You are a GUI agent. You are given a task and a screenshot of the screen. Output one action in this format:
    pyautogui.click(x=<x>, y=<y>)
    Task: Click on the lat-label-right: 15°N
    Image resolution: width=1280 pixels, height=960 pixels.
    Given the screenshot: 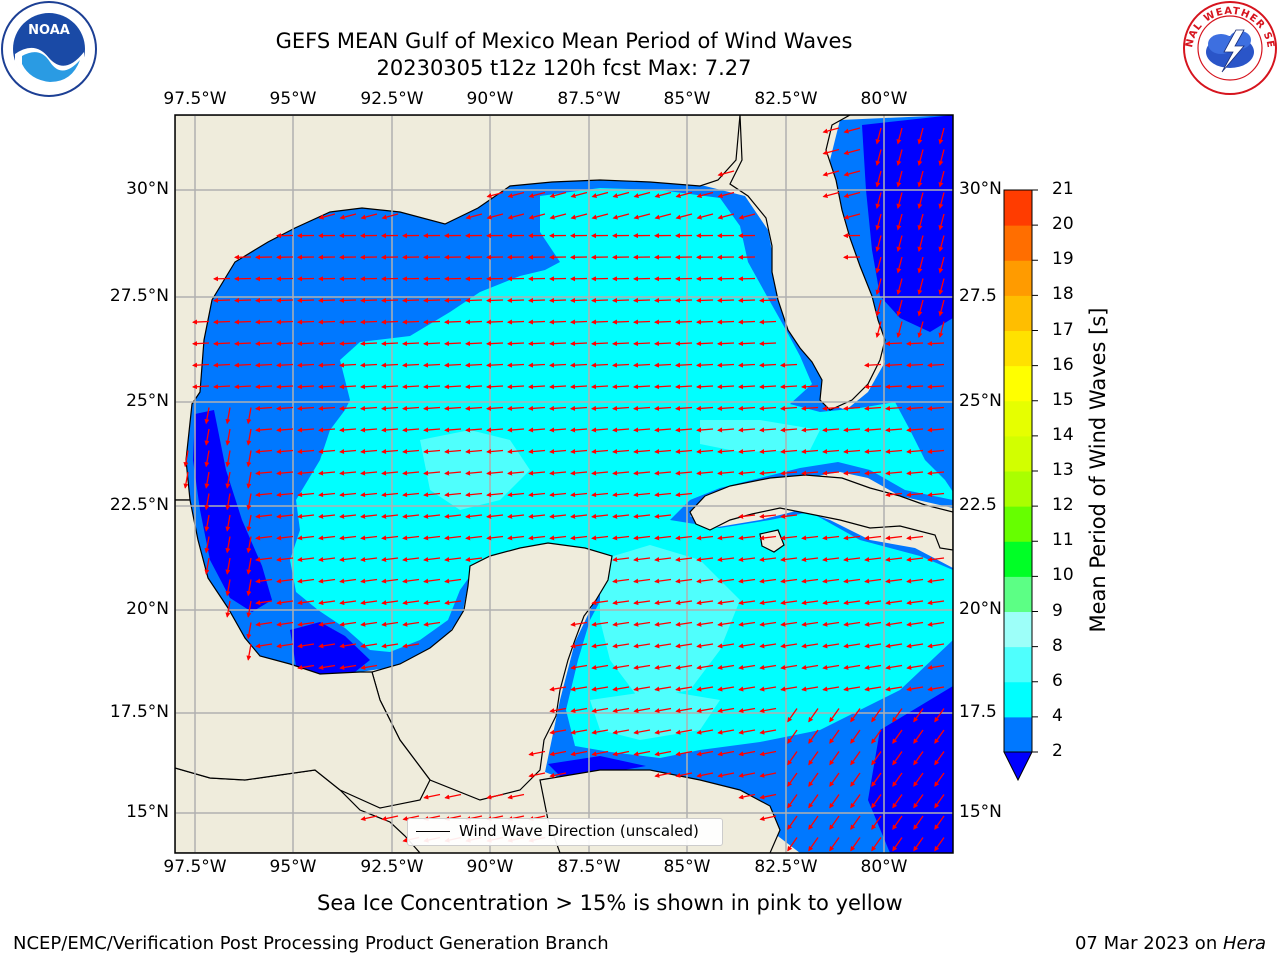 What is the action you would take?
    pyautogui.click(x=980, y=812)
    